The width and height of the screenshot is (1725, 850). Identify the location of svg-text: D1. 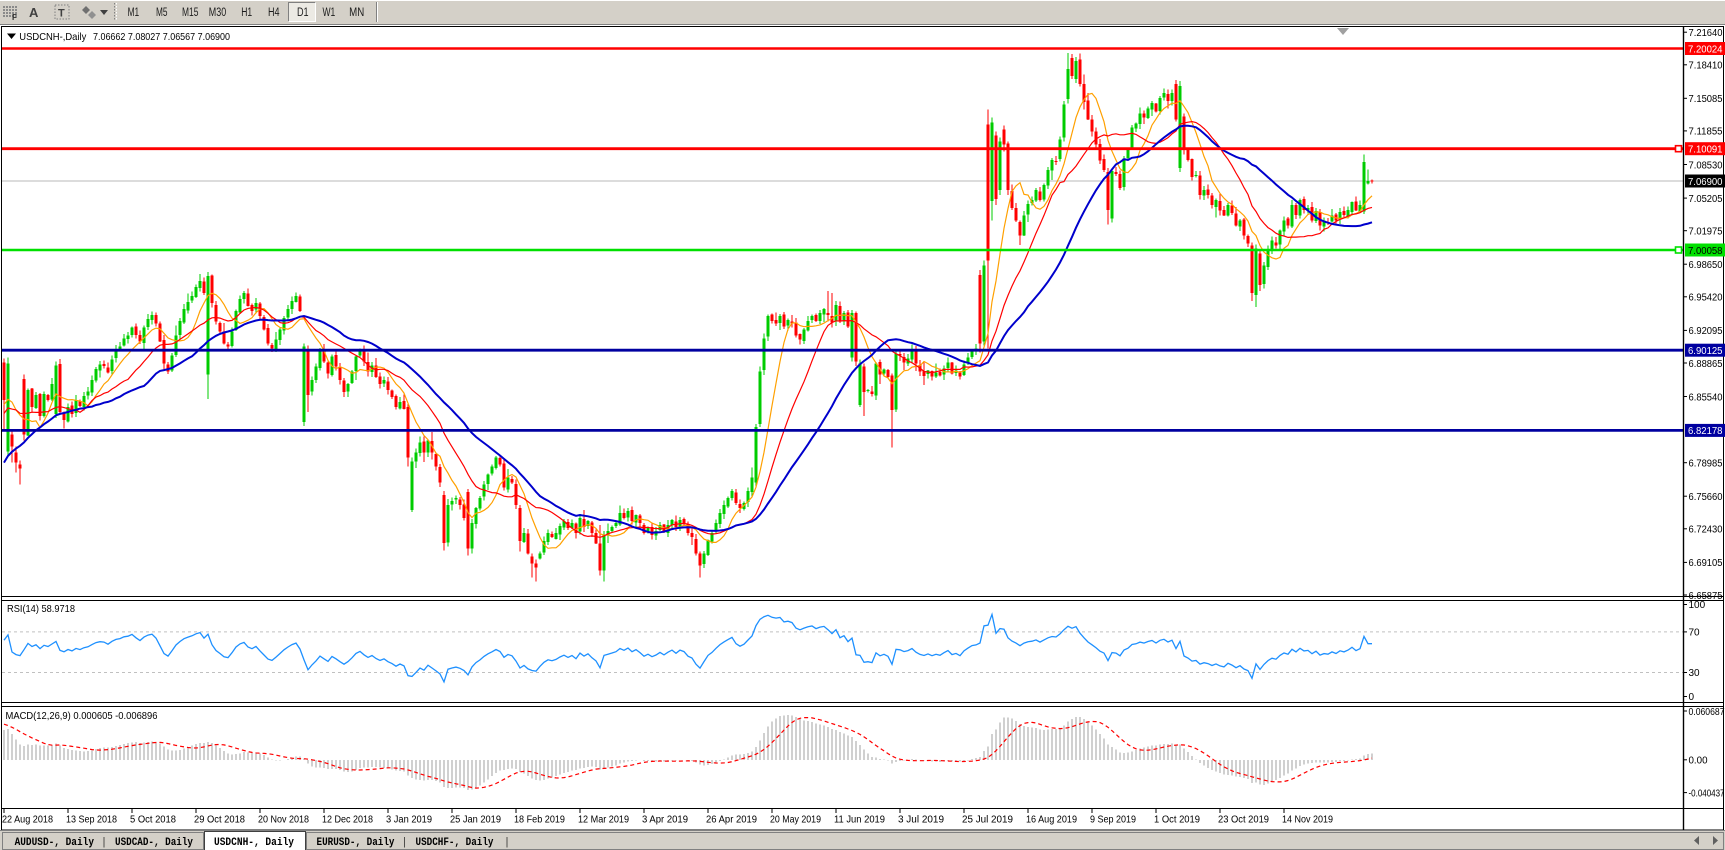
(303, 13).